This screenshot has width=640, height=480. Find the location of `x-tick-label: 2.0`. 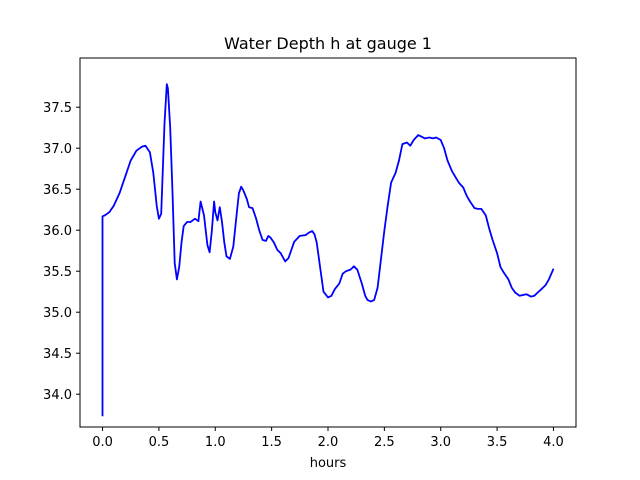

x-tick-label: 2.0 is located at coordinates (328, 442).